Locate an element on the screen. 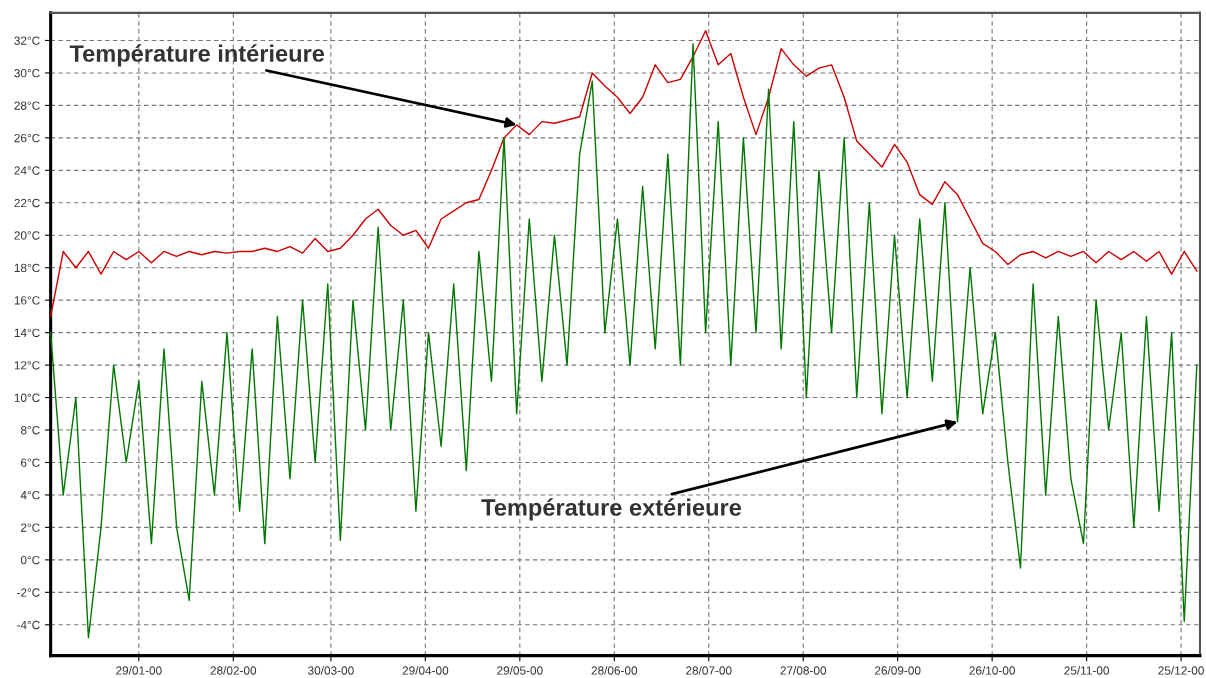 This screenshot has width=1206, height=678. y-tick-label: 30°C is located at coordinates (27, 73).